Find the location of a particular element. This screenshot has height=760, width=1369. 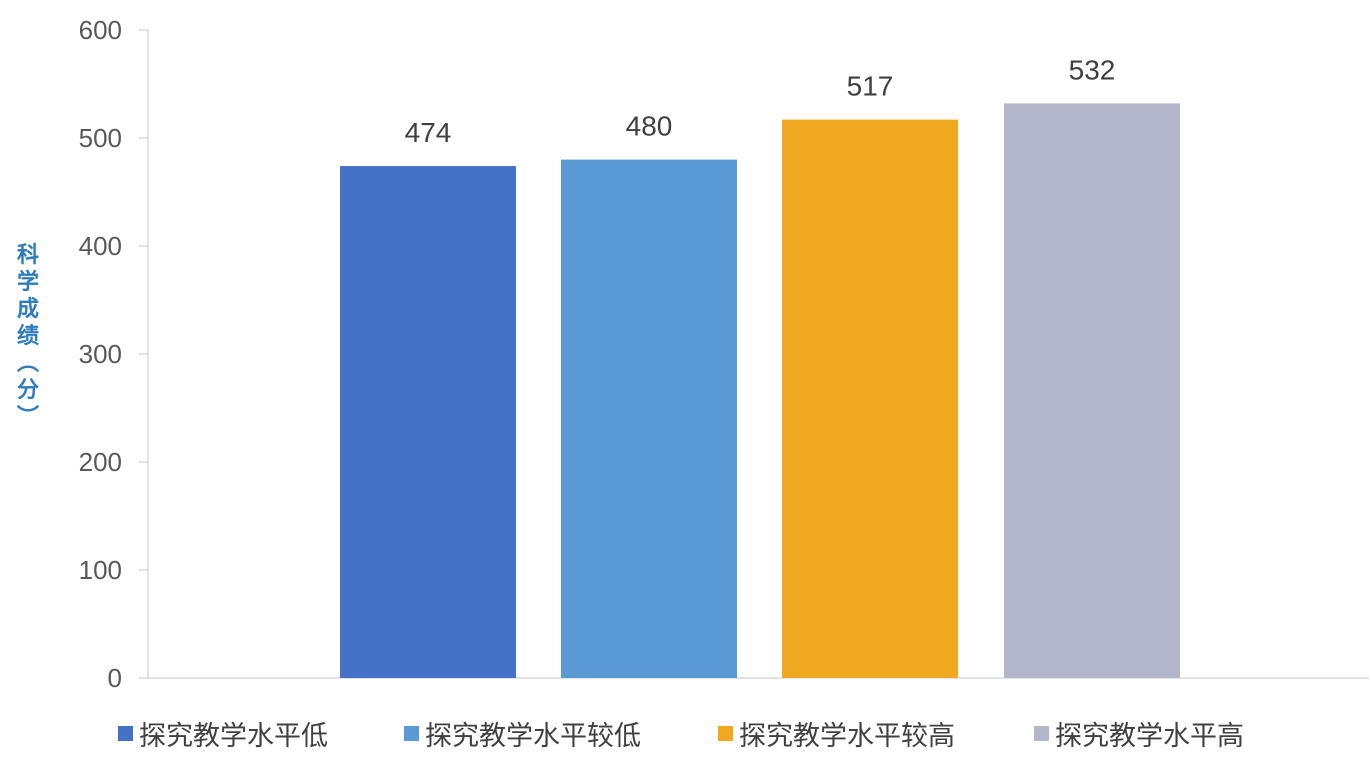

y-axis-label-text: 科学成绩︵分︶ is located at coordinates (28, 336).